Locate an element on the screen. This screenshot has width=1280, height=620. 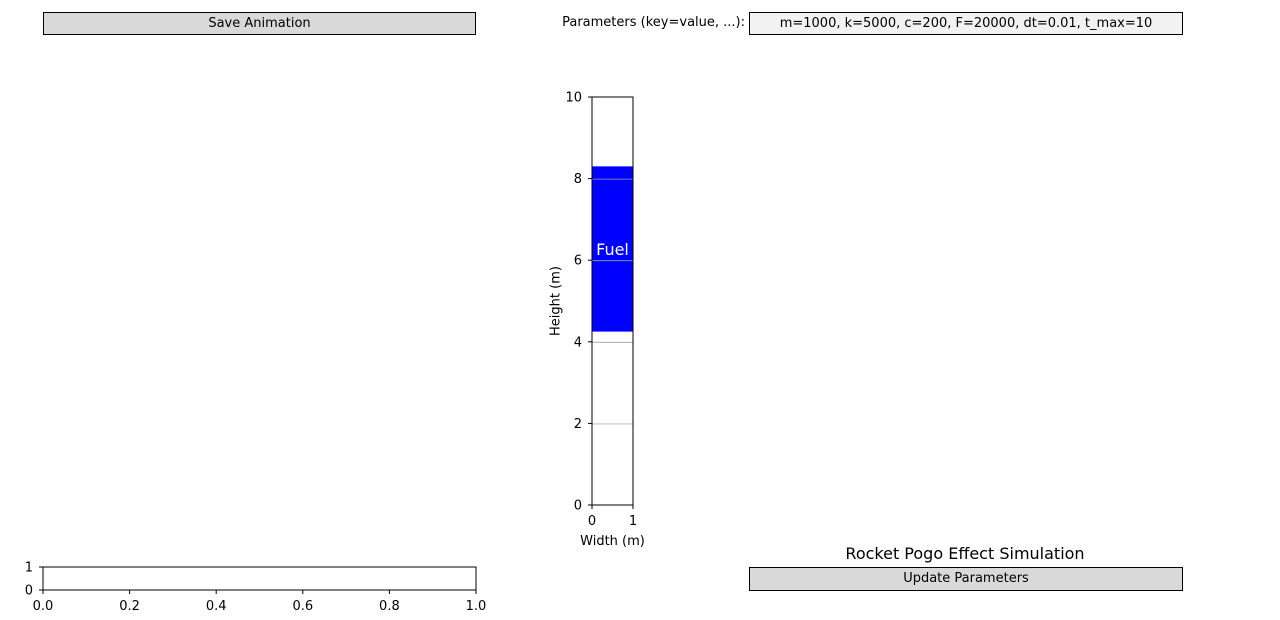
x-tick-label: 1 is located at coordinates (633, 521).